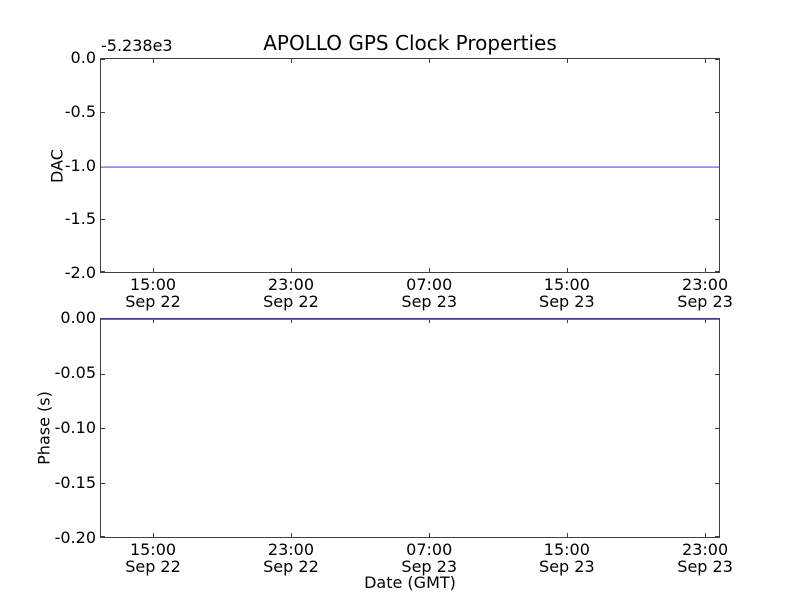 Image resolution: width=800 pixels, height=600 pixels. What do you see at coordinates (80, 165) in the screenshot?
I see `y-tick-label: -1.0` at bounding box center [80, 165].